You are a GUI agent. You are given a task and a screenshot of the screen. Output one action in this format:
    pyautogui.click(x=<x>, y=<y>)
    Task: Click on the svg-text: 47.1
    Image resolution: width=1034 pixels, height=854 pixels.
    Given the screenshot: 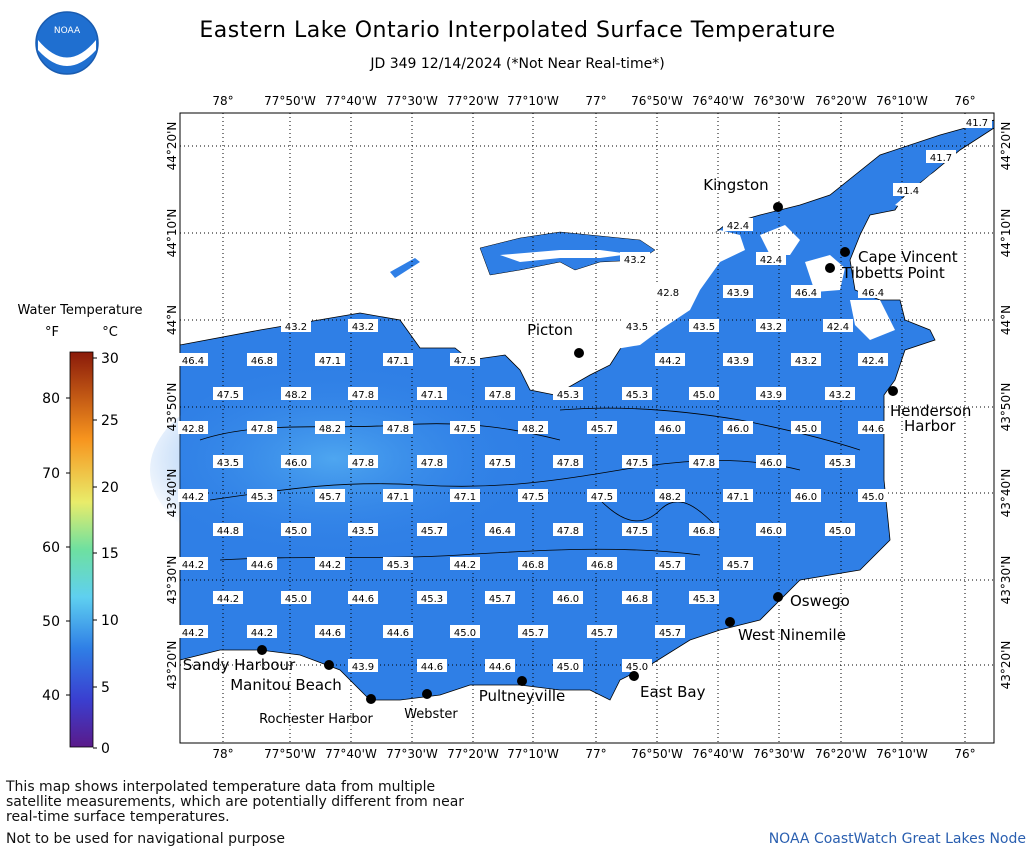 What is the action you would take?
    pyautogui.click(x=465, y=497)
    